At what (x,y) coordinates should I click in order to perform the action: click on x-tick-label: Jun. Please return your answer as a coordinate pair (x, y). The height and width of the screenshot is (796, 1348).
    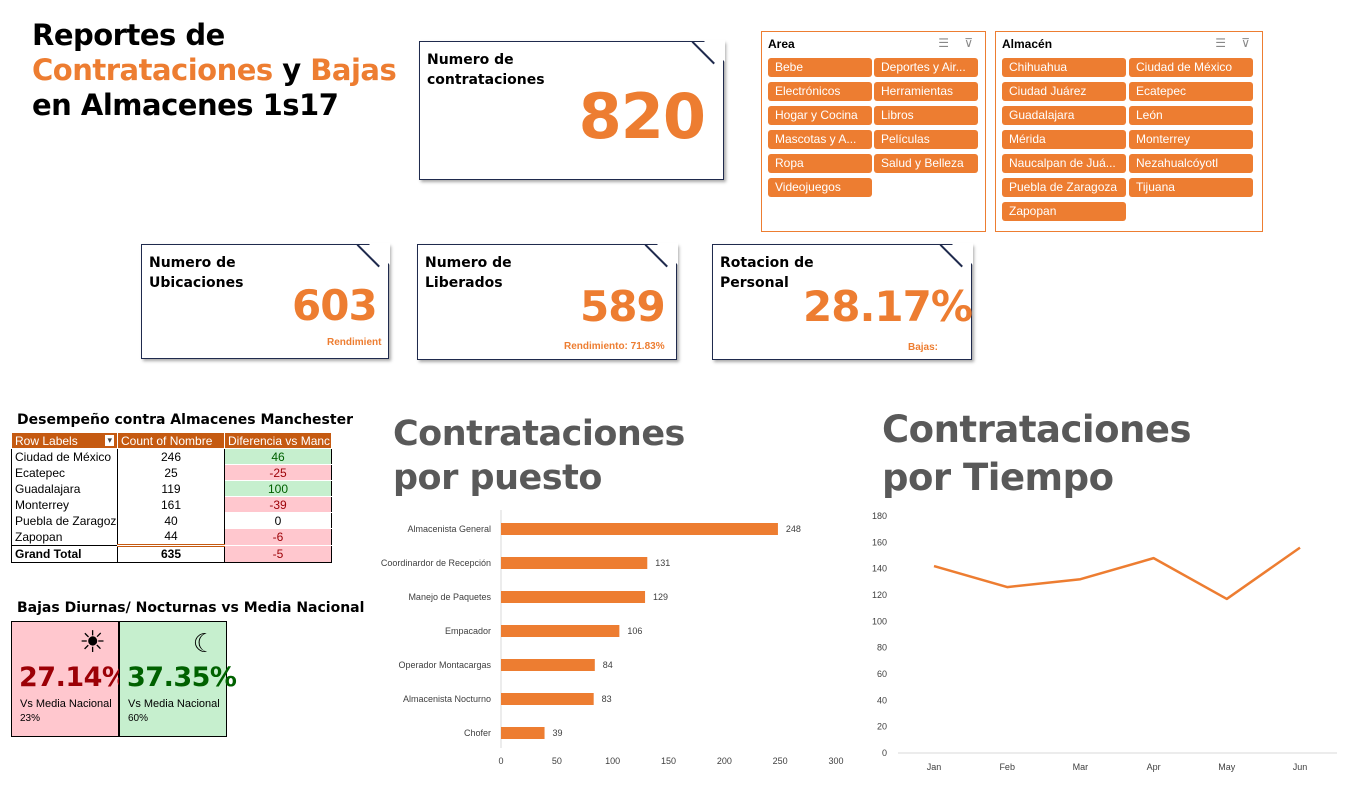
    Looking at the image, I should click on (1300, 767).